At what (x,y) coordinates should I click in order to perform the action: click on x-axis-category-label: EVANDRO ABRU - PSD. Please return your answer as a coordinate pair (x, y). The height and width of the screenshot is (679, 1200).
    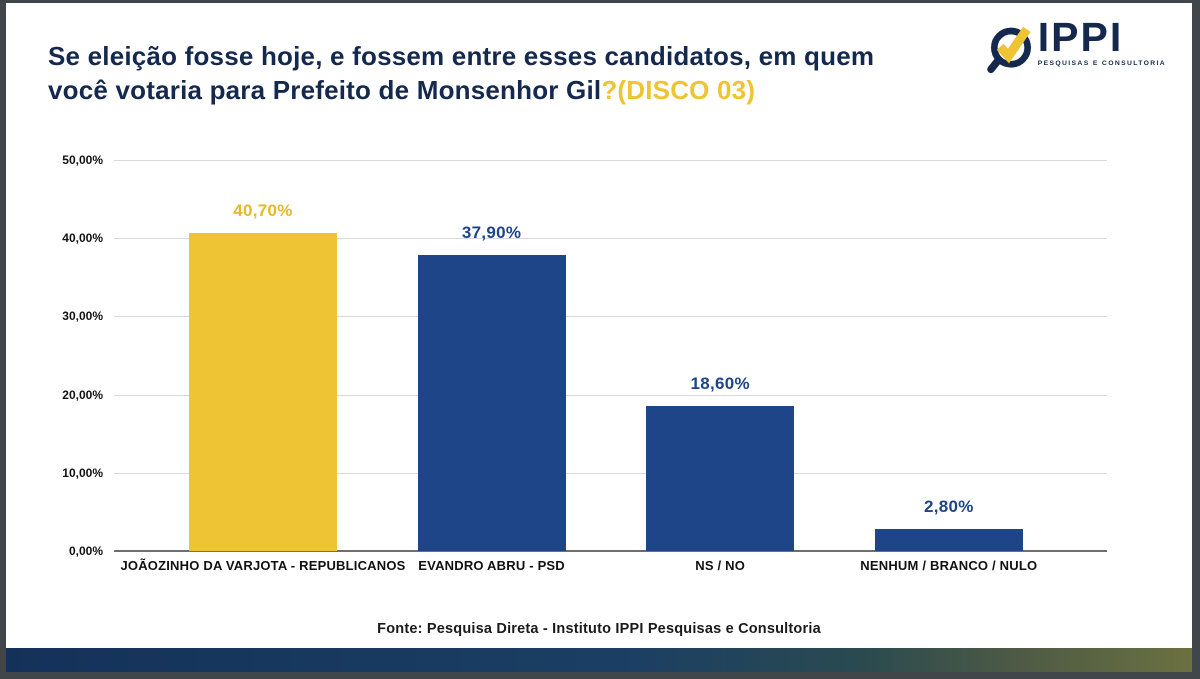
    Looking at the image, I should click on (491, 565).